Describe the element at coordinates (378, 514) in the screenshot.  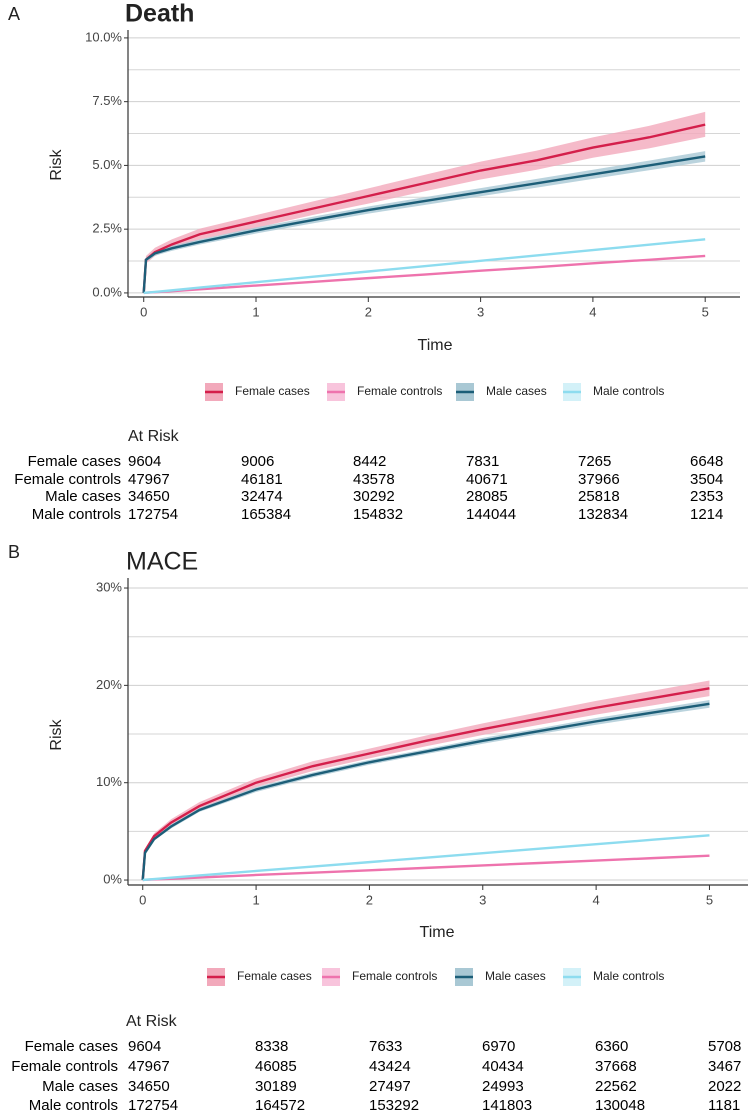
I see `table-cell: 154832` at that location.